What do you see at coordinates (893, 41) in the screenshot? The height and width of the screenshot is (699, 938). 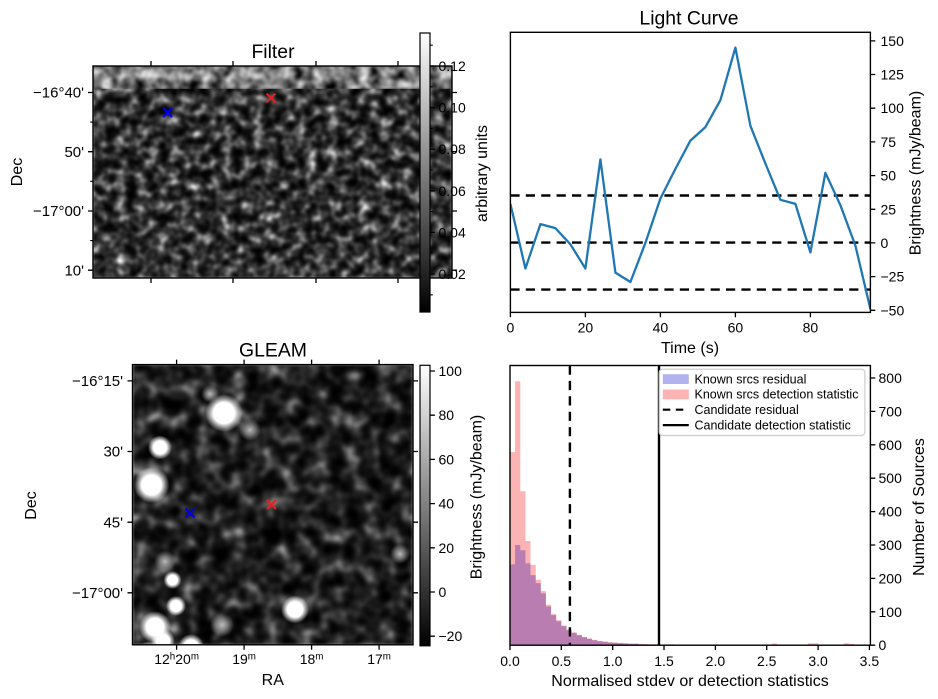 I see `svg-text: 150` at bounding box center [893, 41].